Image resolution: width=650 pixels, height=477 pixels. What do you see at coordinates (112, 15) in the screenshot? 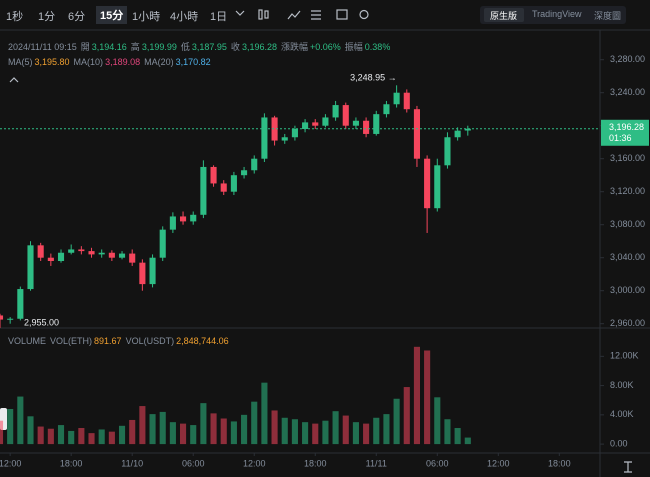
I see `interval-button: 15分` at bounding box center [112, 15].